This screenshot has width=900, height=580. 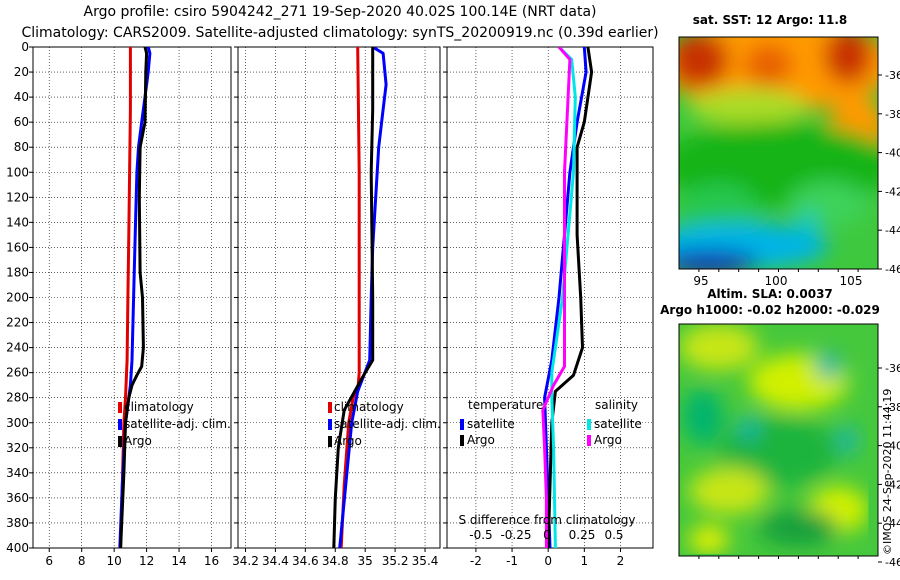 What do you see at coordinates (21, 97) in the screenshot?
I see `y-tick-label: 40` at bounding box center [21, 97].